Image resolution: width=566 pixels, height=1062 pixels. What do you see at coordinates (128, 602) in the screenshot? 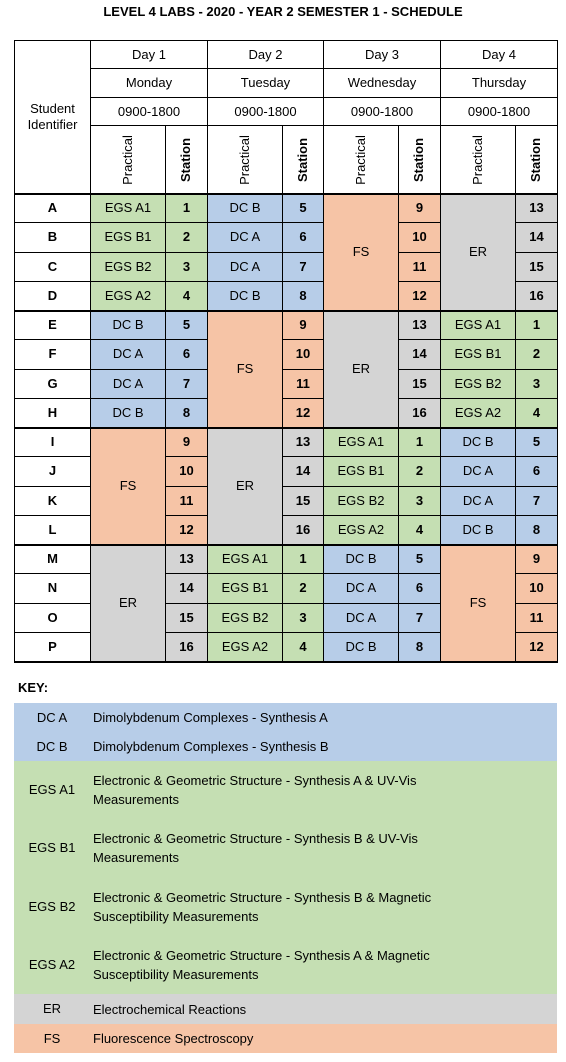
I see `practical-cell-text: ER` at bounding box center [128, 602].